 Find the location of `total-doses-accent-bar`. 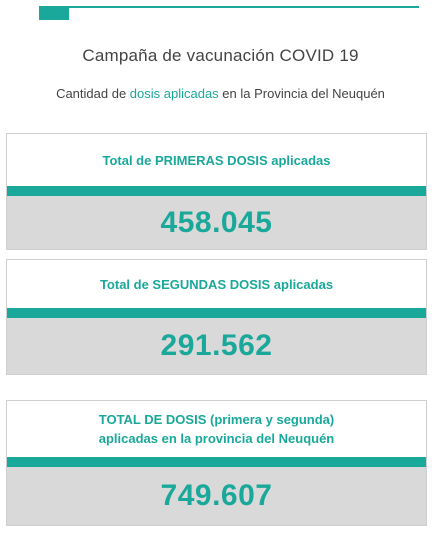

total-doses-accent-bar is located at coordinates (216, 462).